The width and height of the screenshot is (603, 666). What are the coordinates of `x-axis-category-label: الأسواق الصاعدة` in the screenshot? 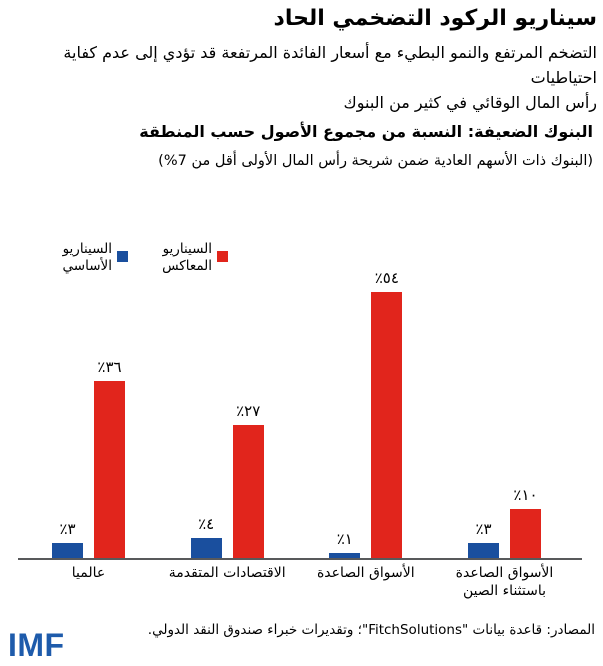 It's located at (365, 573).